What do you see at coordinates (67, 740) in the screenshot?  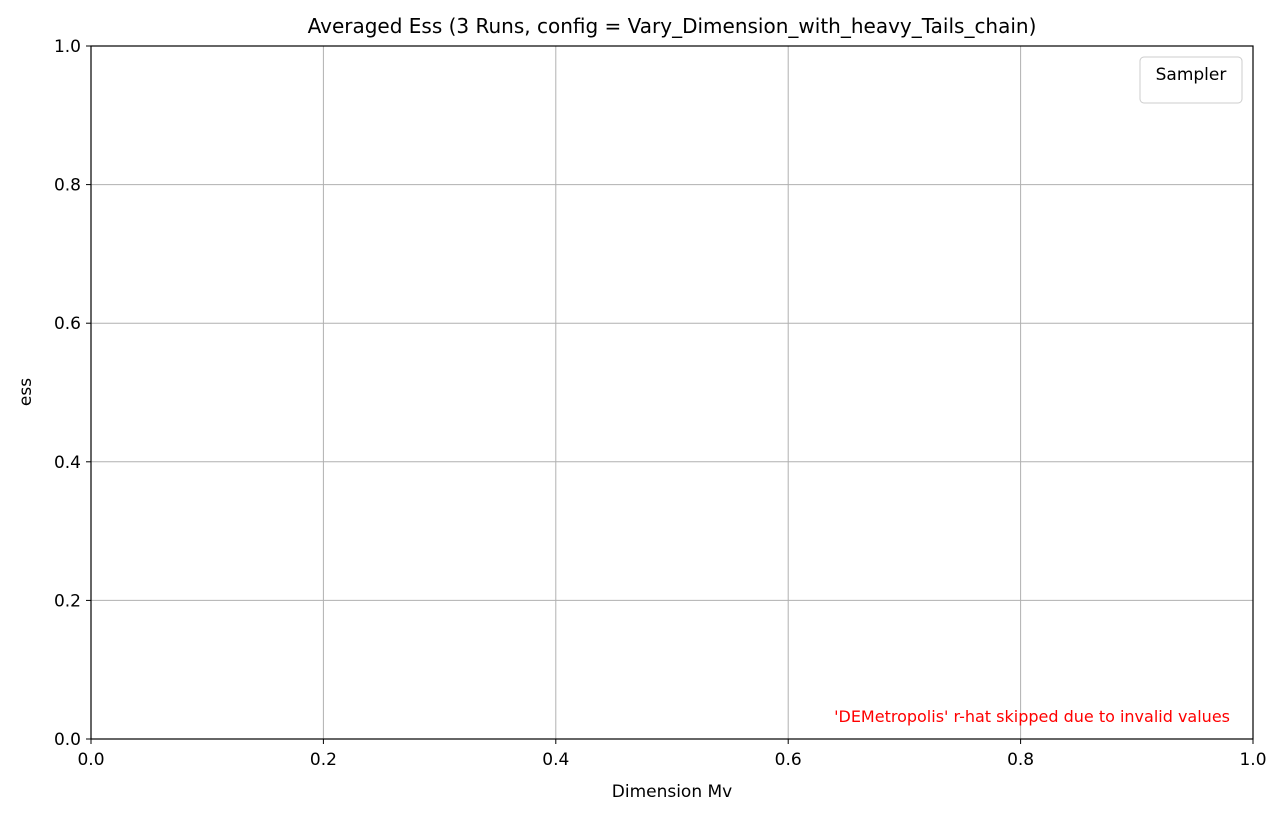 I see `y-tick-label: 0.0` at bounding box center [67, 740].